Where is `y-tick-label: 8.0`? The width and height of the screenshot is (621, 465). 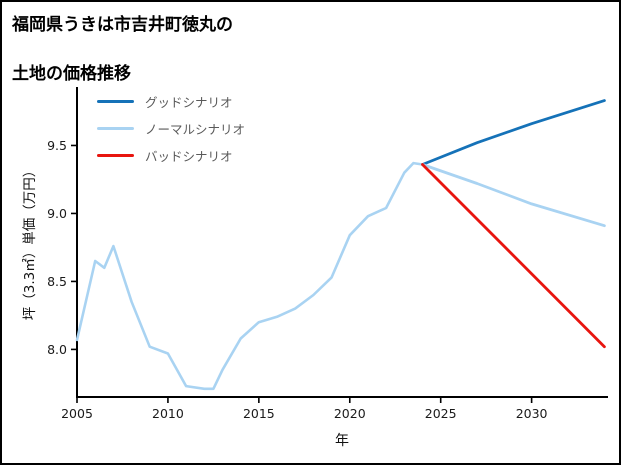 y-tick-label: 8.0 is located at coordinates (57, 349).